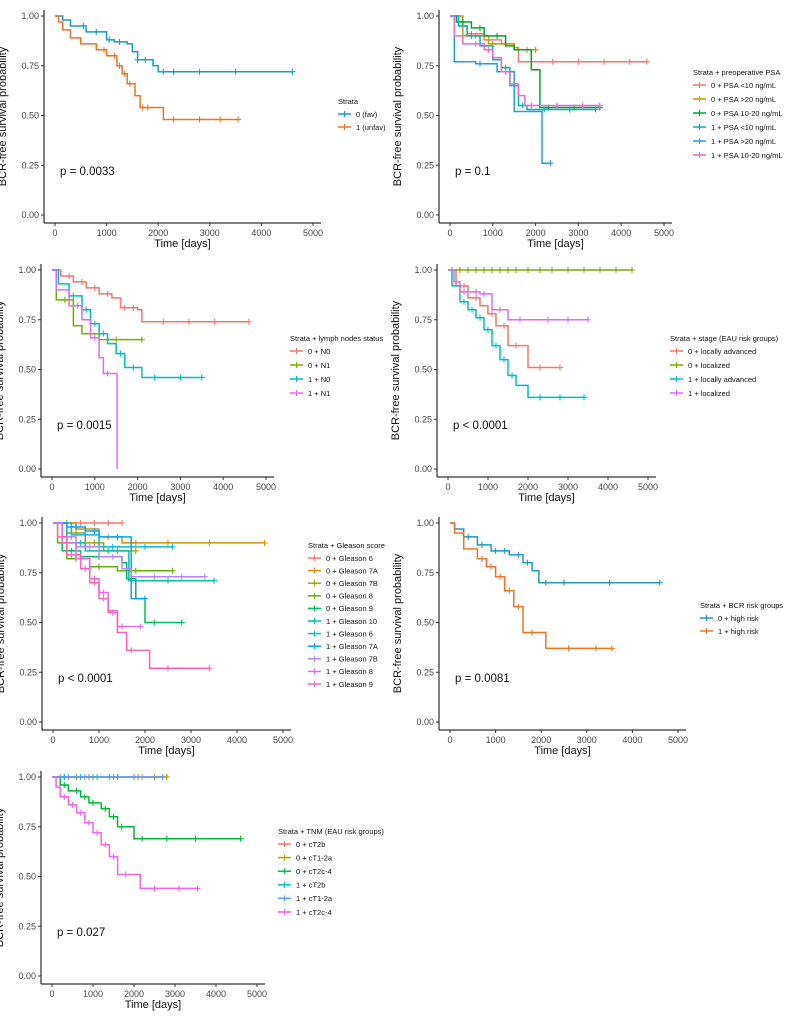  I want to click on p-value-label: p < 0.0001, so click(480, 426).